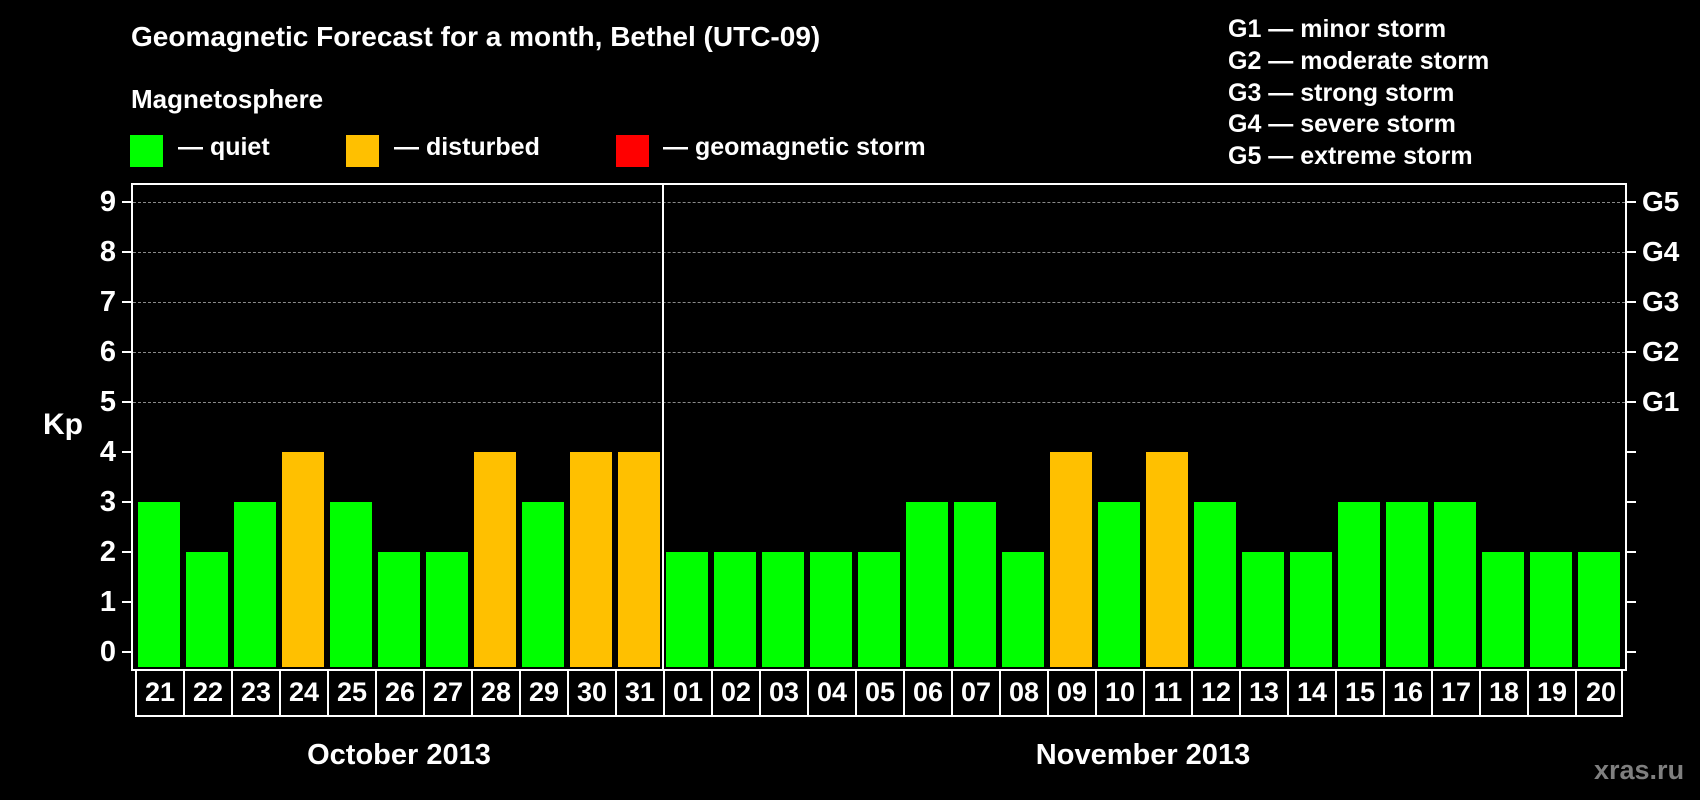 This screenshot has width=1700, height=800. Describe the element at coordinates (401, 692) in the screenshot. I see `date-cell: 26` at that location.